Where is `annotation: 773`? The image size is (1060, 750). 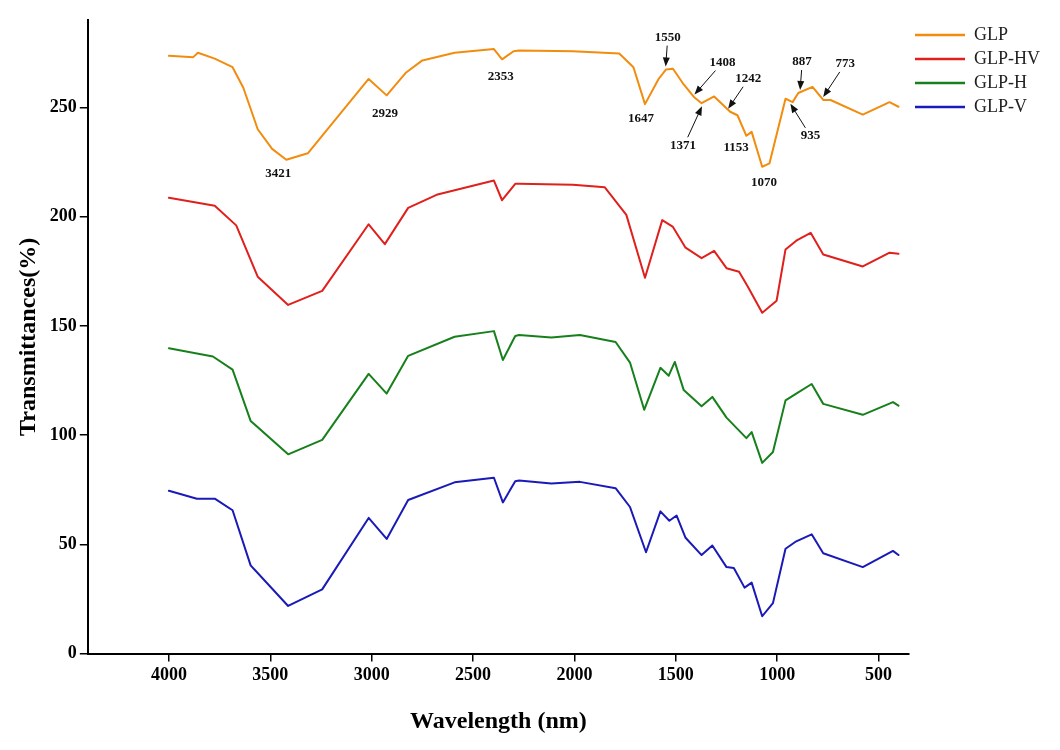 annotation: 773 is located at coordinates (845, 63).